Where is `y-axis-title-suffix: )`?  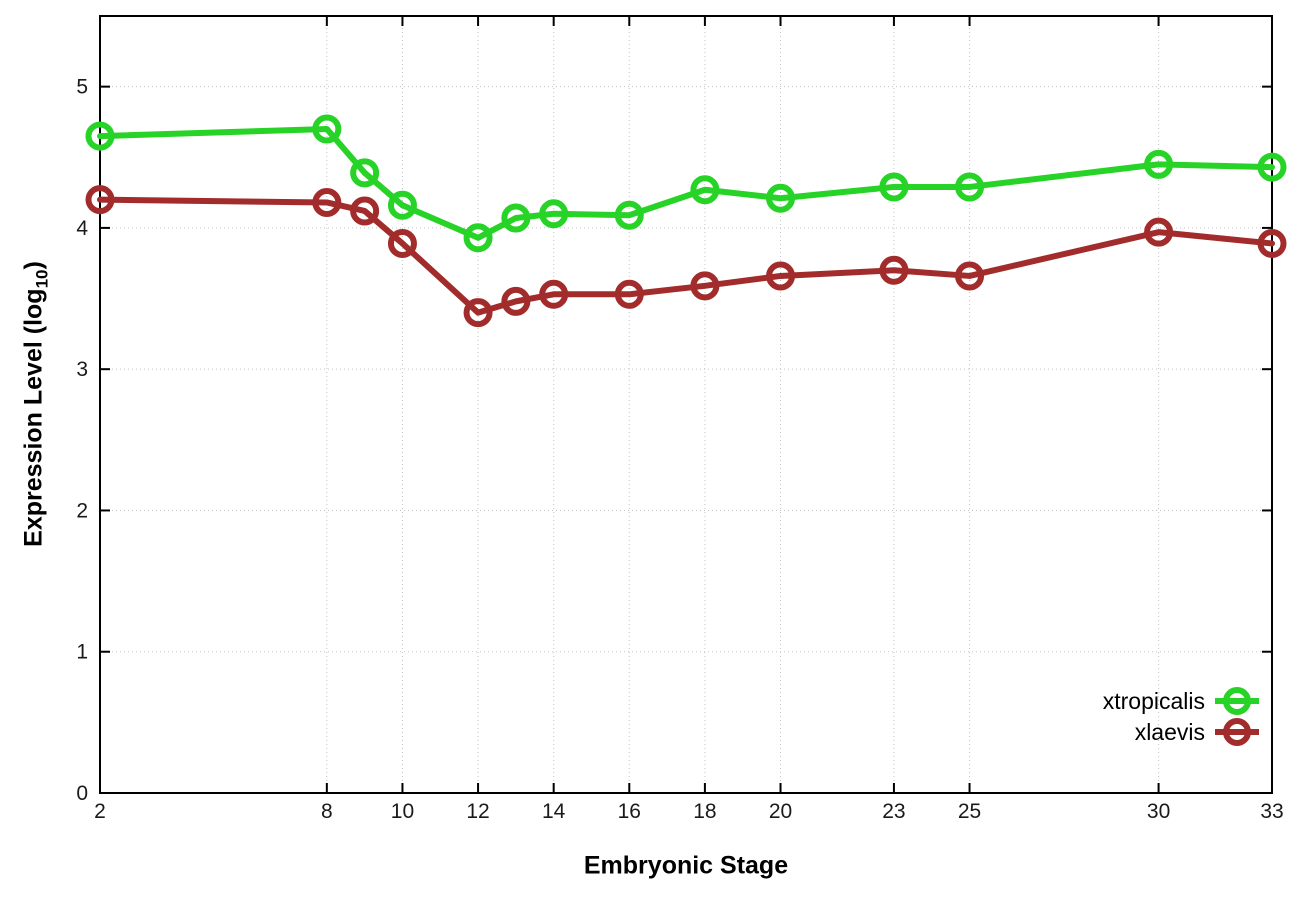 y-axis-title-suffix: ) is located at coordinates (33, 265).